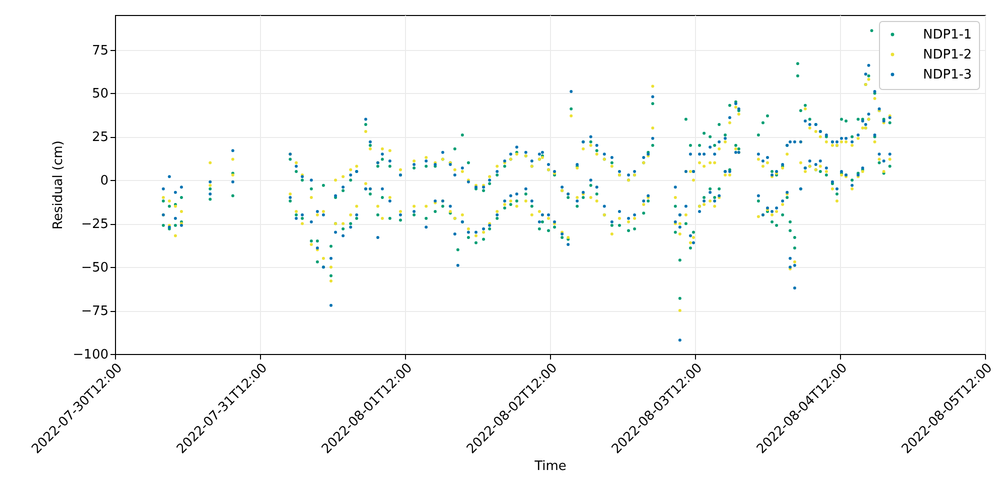 Image resolution: width=1000 pixels, height=500 pixels. I want to click on legend-label: NDP1-3, so click(947, 75).